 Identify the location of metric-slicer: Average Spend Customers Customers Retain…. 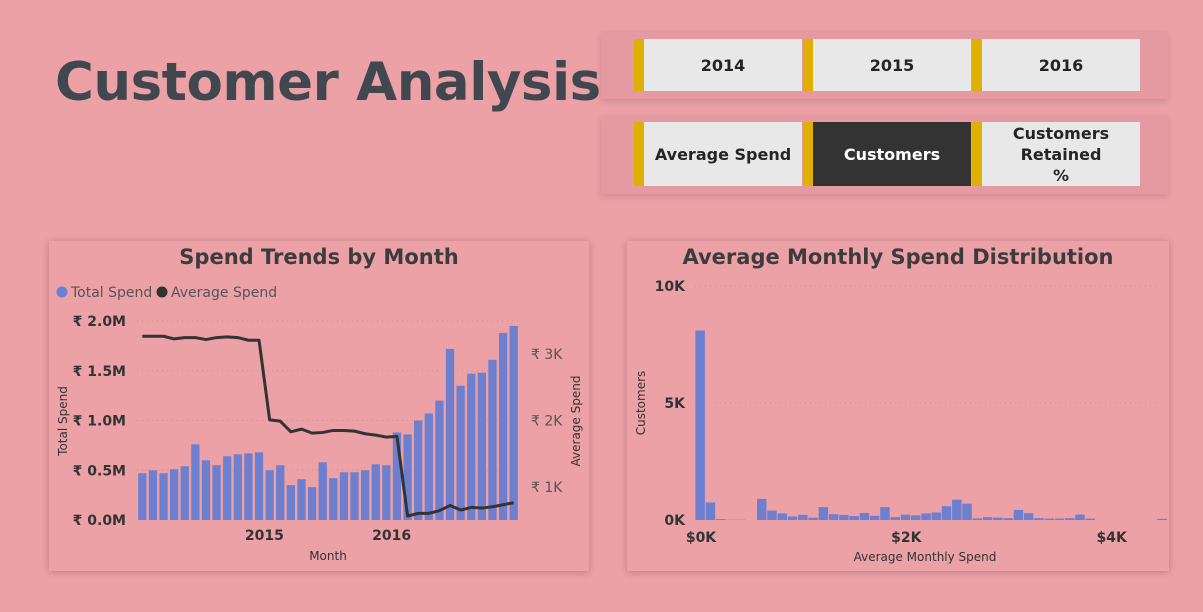
(884, 154).